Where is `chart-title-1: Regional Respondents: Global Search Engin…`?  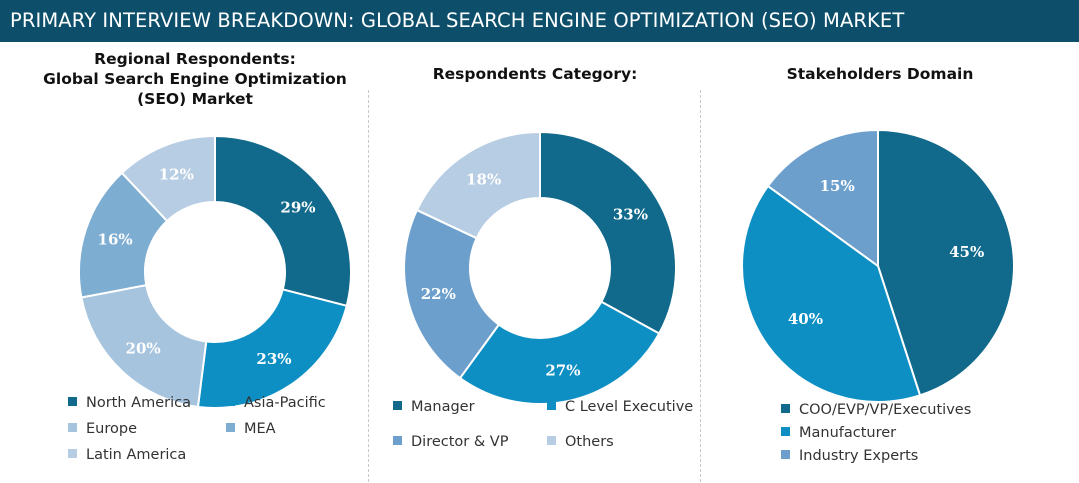
chart-title-1: Regional Respondents: Global Search Engin… is located at coordinates (195, 79).